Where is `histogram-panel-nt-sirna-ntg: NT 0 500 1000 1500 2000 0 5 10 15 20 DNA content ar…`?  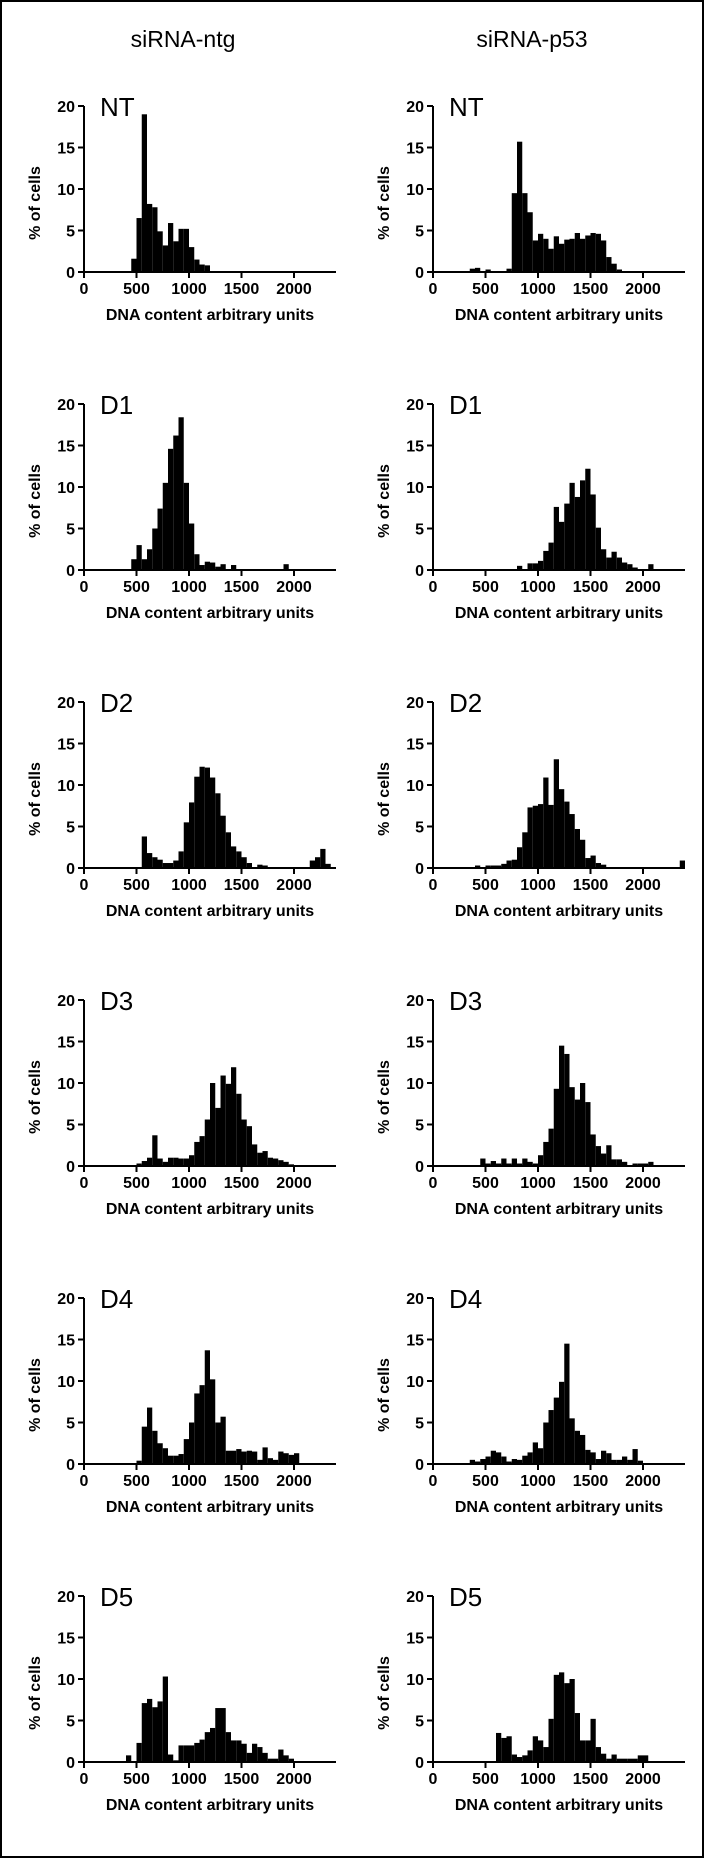
histogram-panel-nt-sirna-ntg: NT 0 500 1000 1500 2000 0 5 10 15 20 DNA content ar… is located at coordinates (181, 208).